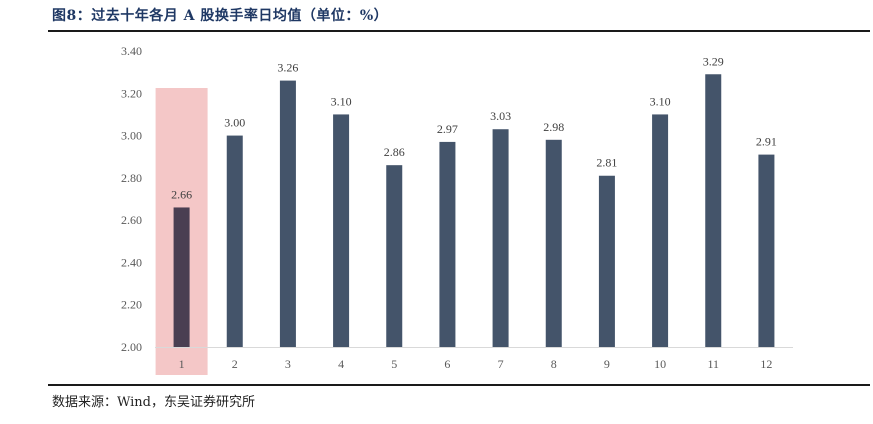  I want to click on x-tick-label: 11, so click(713, 364).